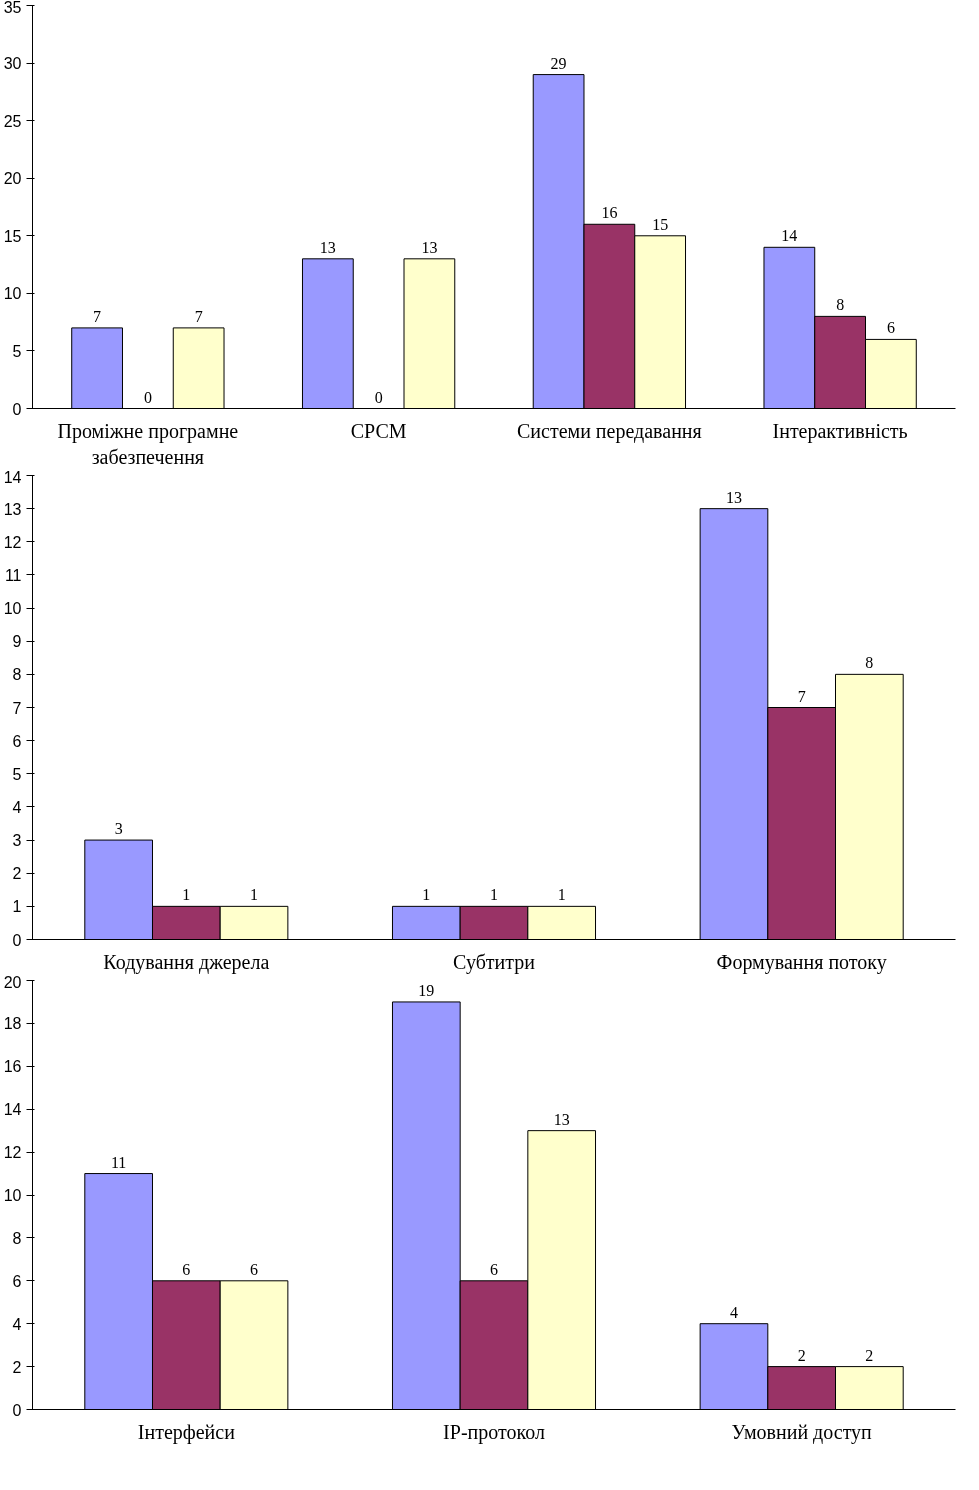 The image size is (979, 1490). What do you see at coordinates (12, 8) in the screenshot?
I see `y-tick-label: 35` at bounding box center [12, 8].